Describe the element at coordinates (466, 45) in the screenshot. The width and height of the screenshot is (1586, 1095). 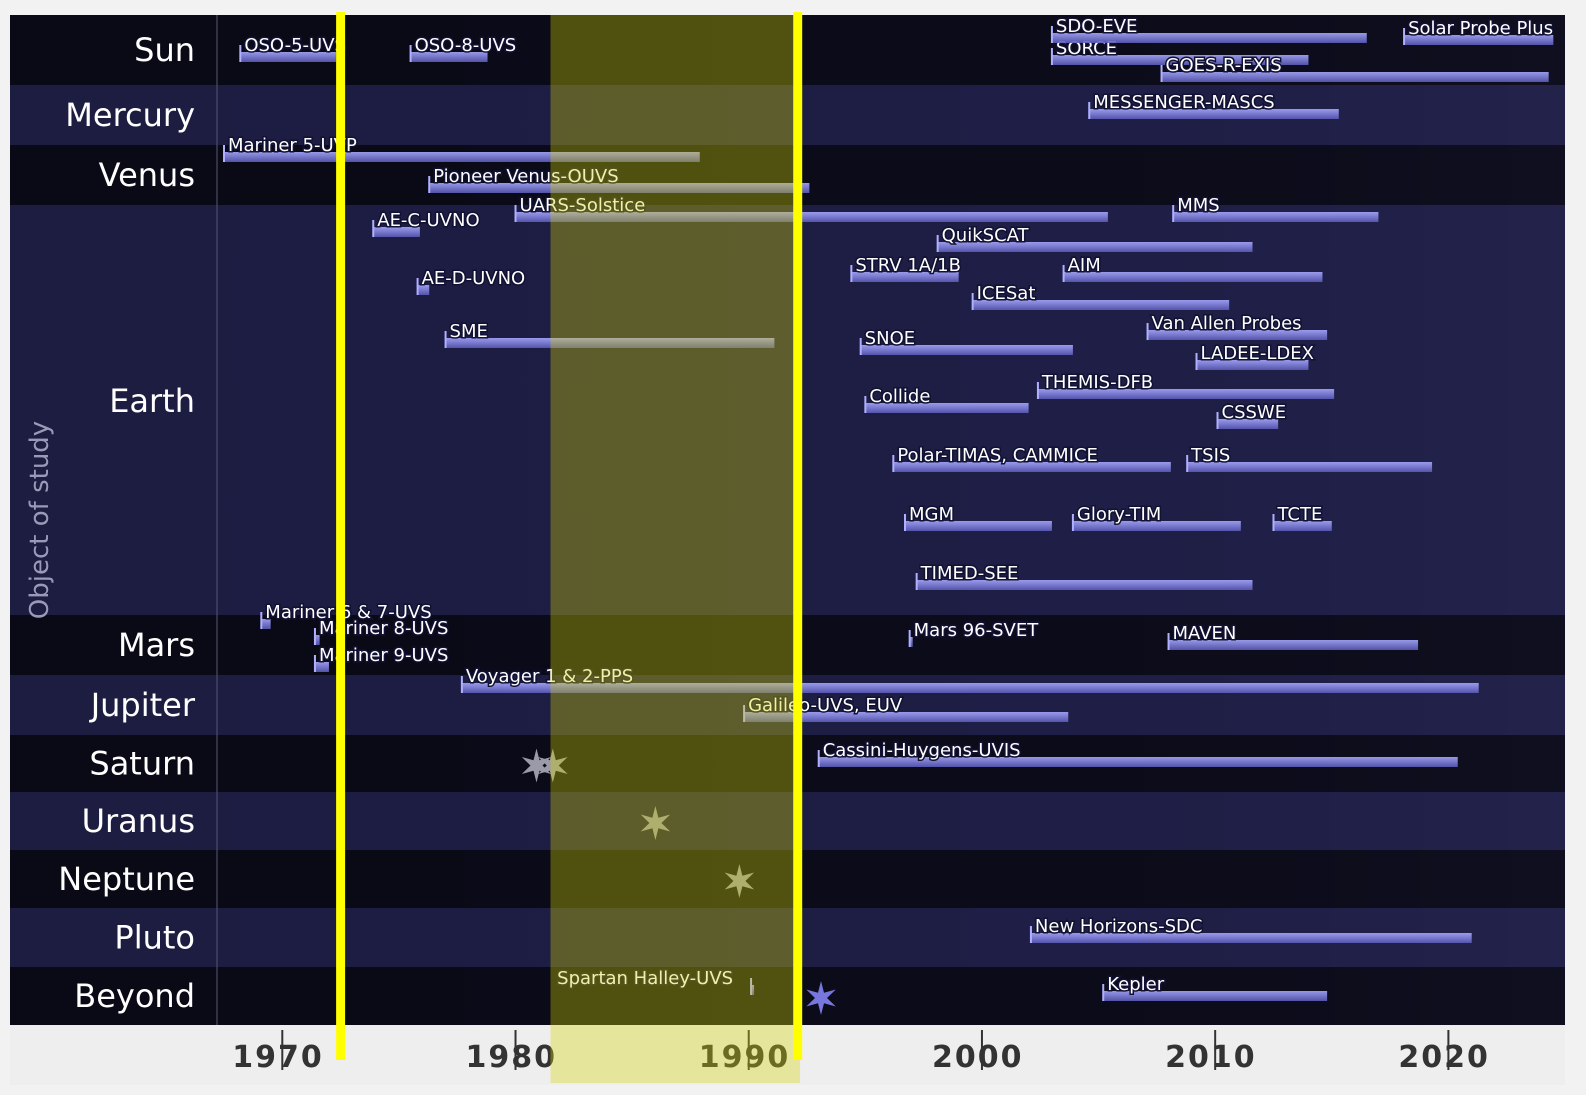
I see `mission-label: OSO-8-UVS` at that location.